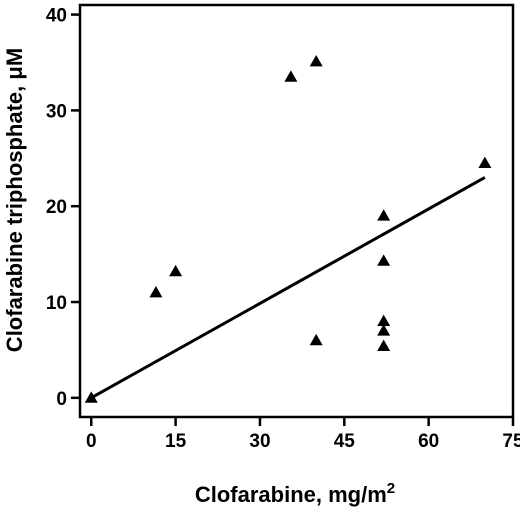  Describe the element at coordinates (56, 207) in the screenshot. I see `y-tick-label: 20` at that location.